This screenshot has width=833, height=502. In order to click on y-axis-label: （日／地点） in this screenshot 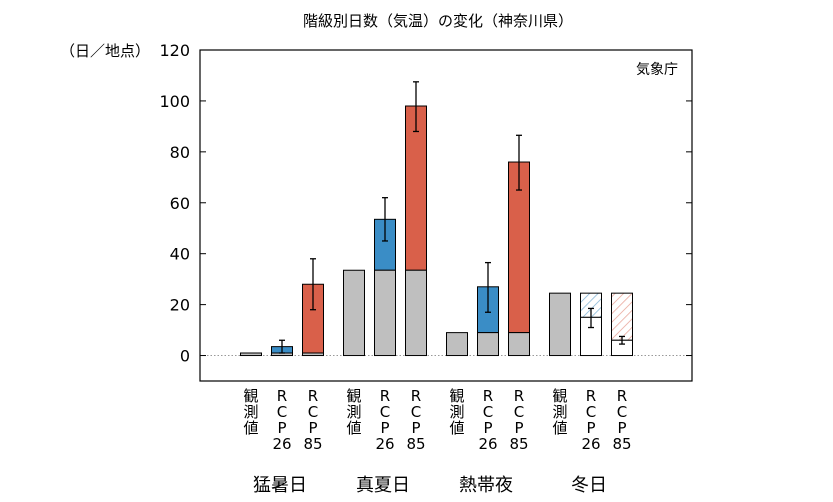, I will do `click(105, 51)`.